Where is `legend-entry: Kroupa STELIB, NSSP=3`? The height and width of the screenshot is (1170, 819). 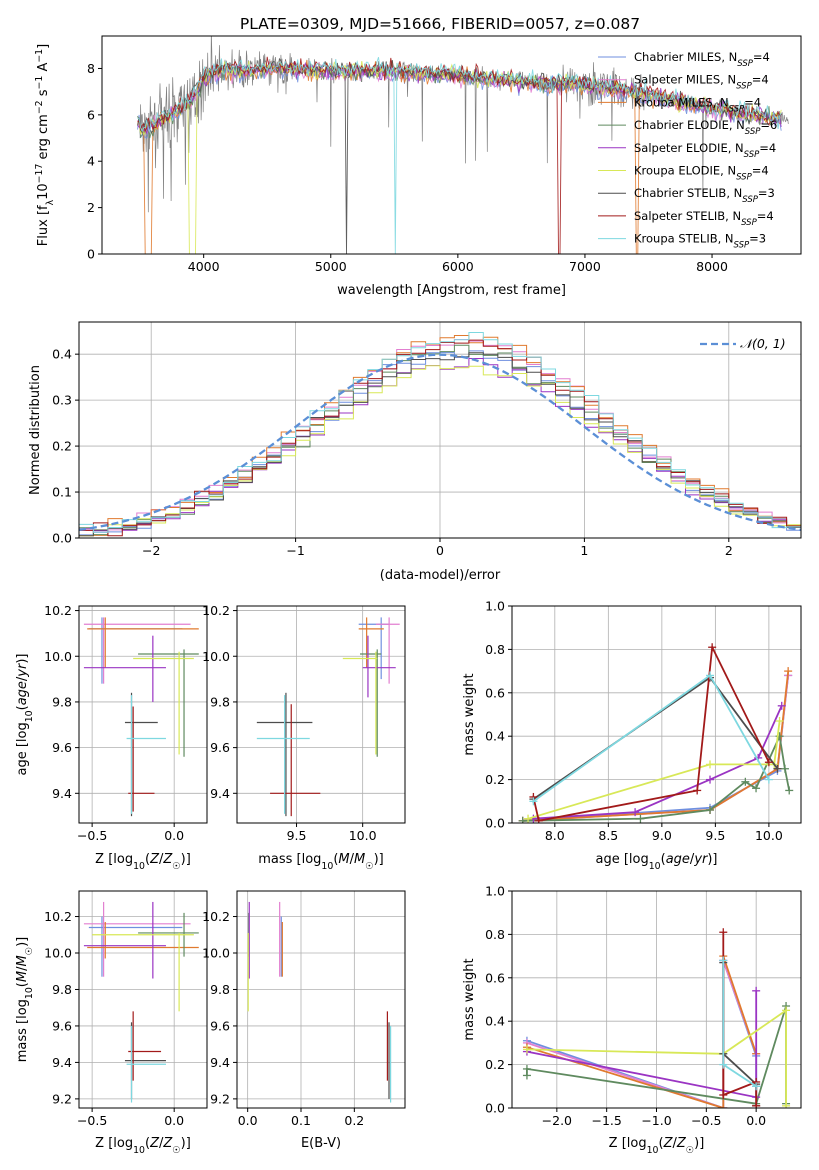
legend-entry: Kroupa STELIB, NSSP=3 is located at coordinates (700, 241).